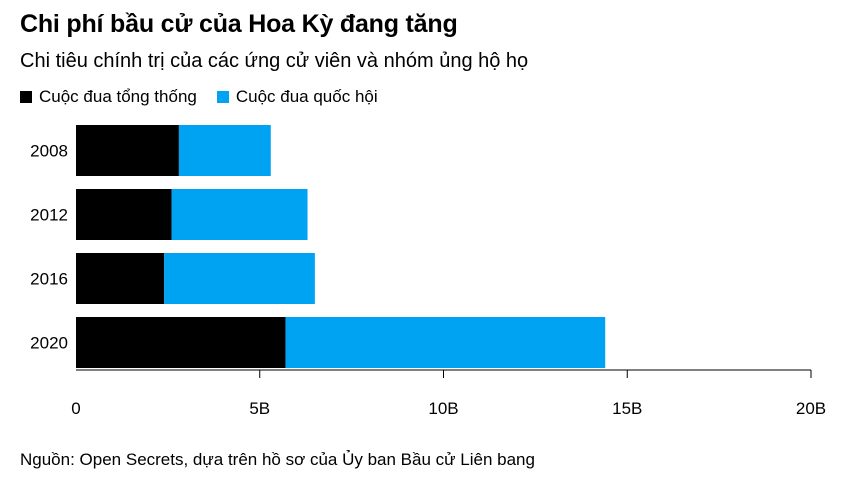 The height and width of the screenshot is (486, 844). What do you see at coordinates (49, 279) in the screenshot?
I see `category-label-2016: 2016` at bounding box center [49, 279].